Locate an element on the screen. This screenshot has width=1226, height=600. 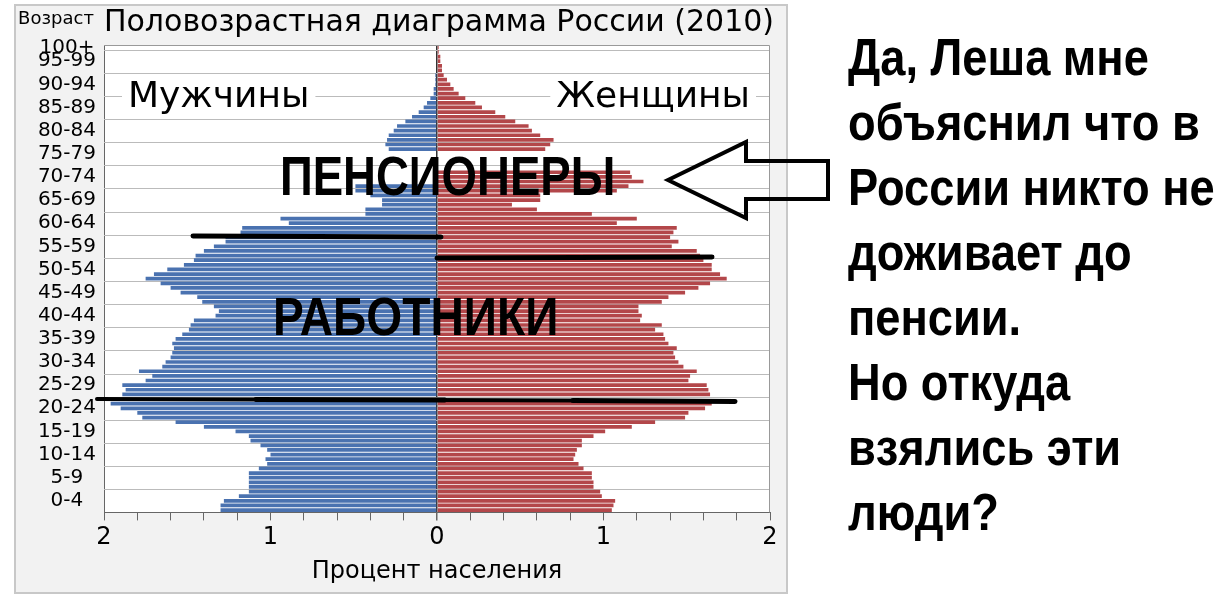
y-tick-label: 55-59 is located at coordinates (66, 244).